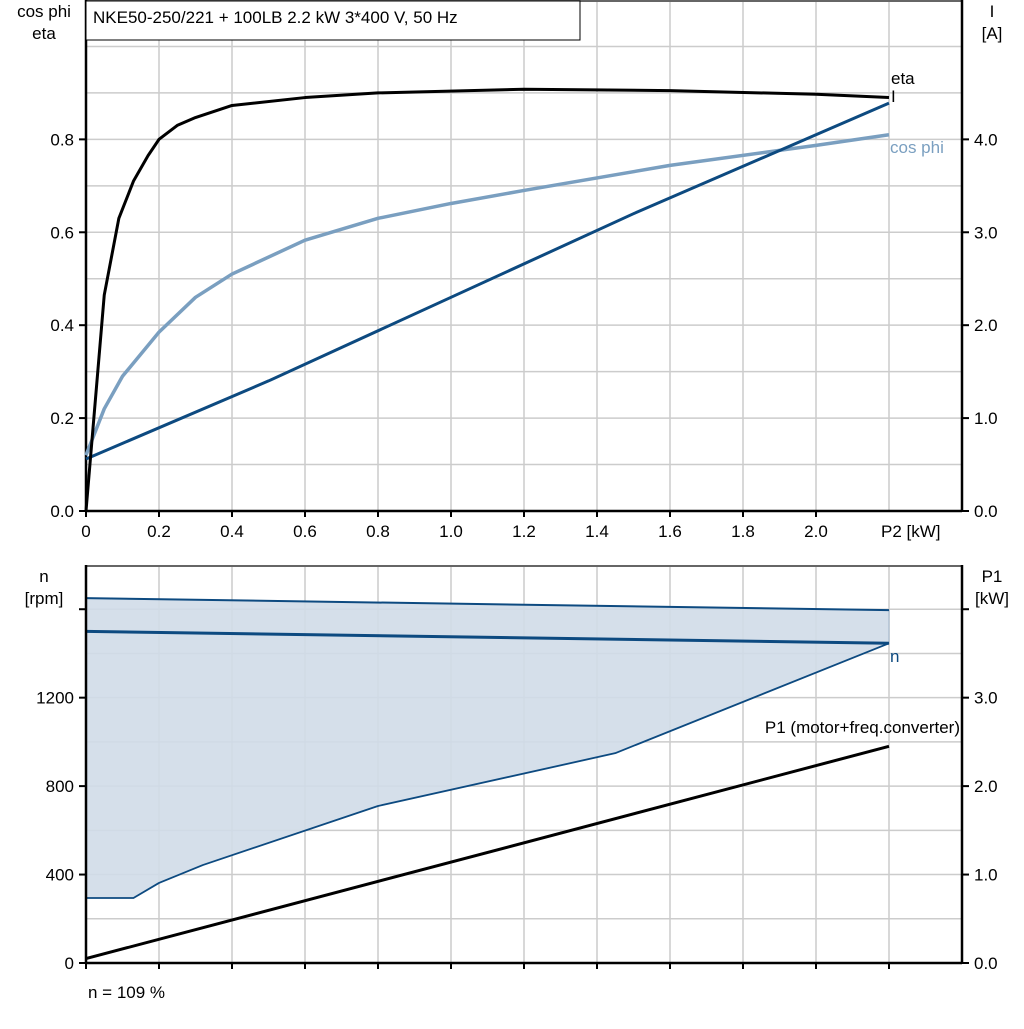 The image size is (1024, 1029). What do you see at coordinates (60, 875) in the screenshot?
I see `left-tick-label: 400` at bounding box center [60, 875].